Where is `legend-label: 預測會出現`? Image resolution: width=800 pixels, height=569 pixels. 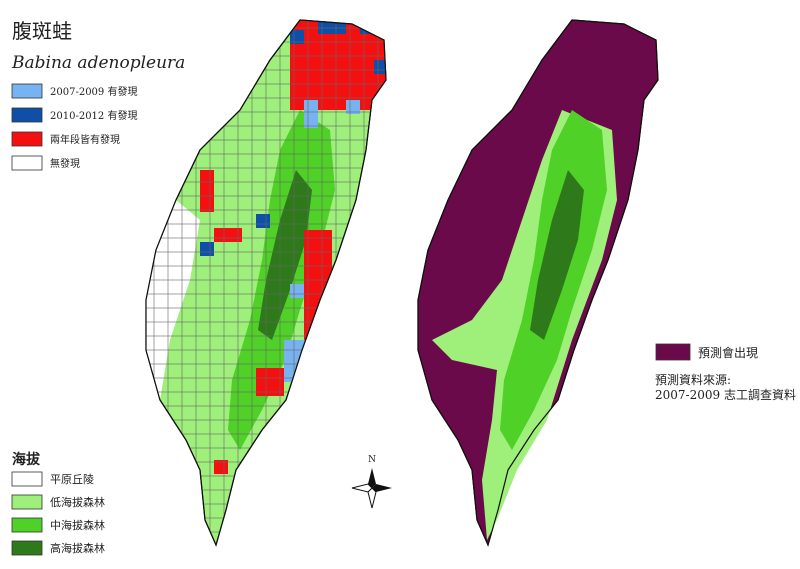 legend-label: 預測會出現 is located at coordinates (728, 353).